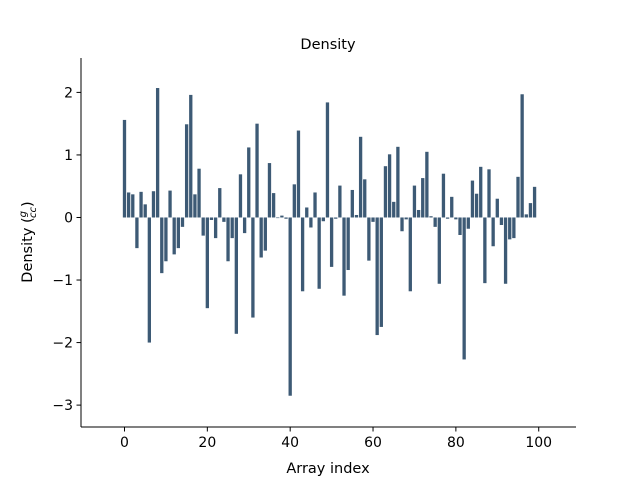  Describe the element at coordinates (538, 443) in the screenshot. I see `x-tick-label: 100` at that location.